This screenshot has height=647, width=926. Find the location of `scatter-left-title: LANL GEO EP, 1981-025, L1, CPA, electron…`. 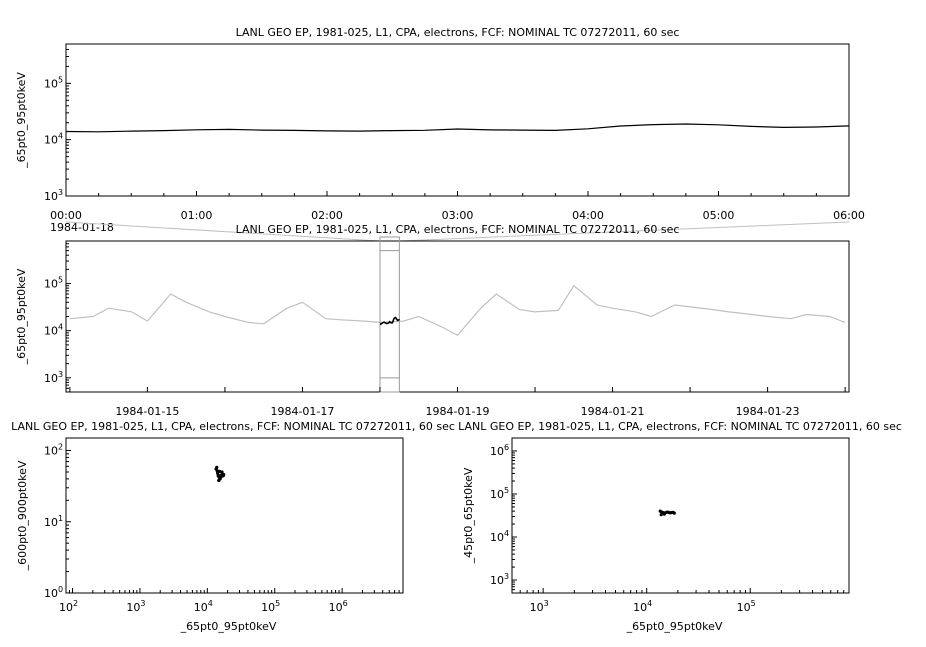

scatter-left-title: LANL GEO EP, 1981-025, L1, CPA, electron… is located at coordinates (233, 426).